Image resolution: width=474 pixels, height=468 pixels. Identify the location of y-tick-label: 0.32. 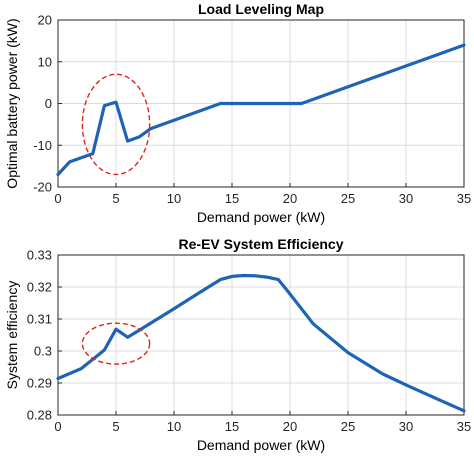
(39, 287).